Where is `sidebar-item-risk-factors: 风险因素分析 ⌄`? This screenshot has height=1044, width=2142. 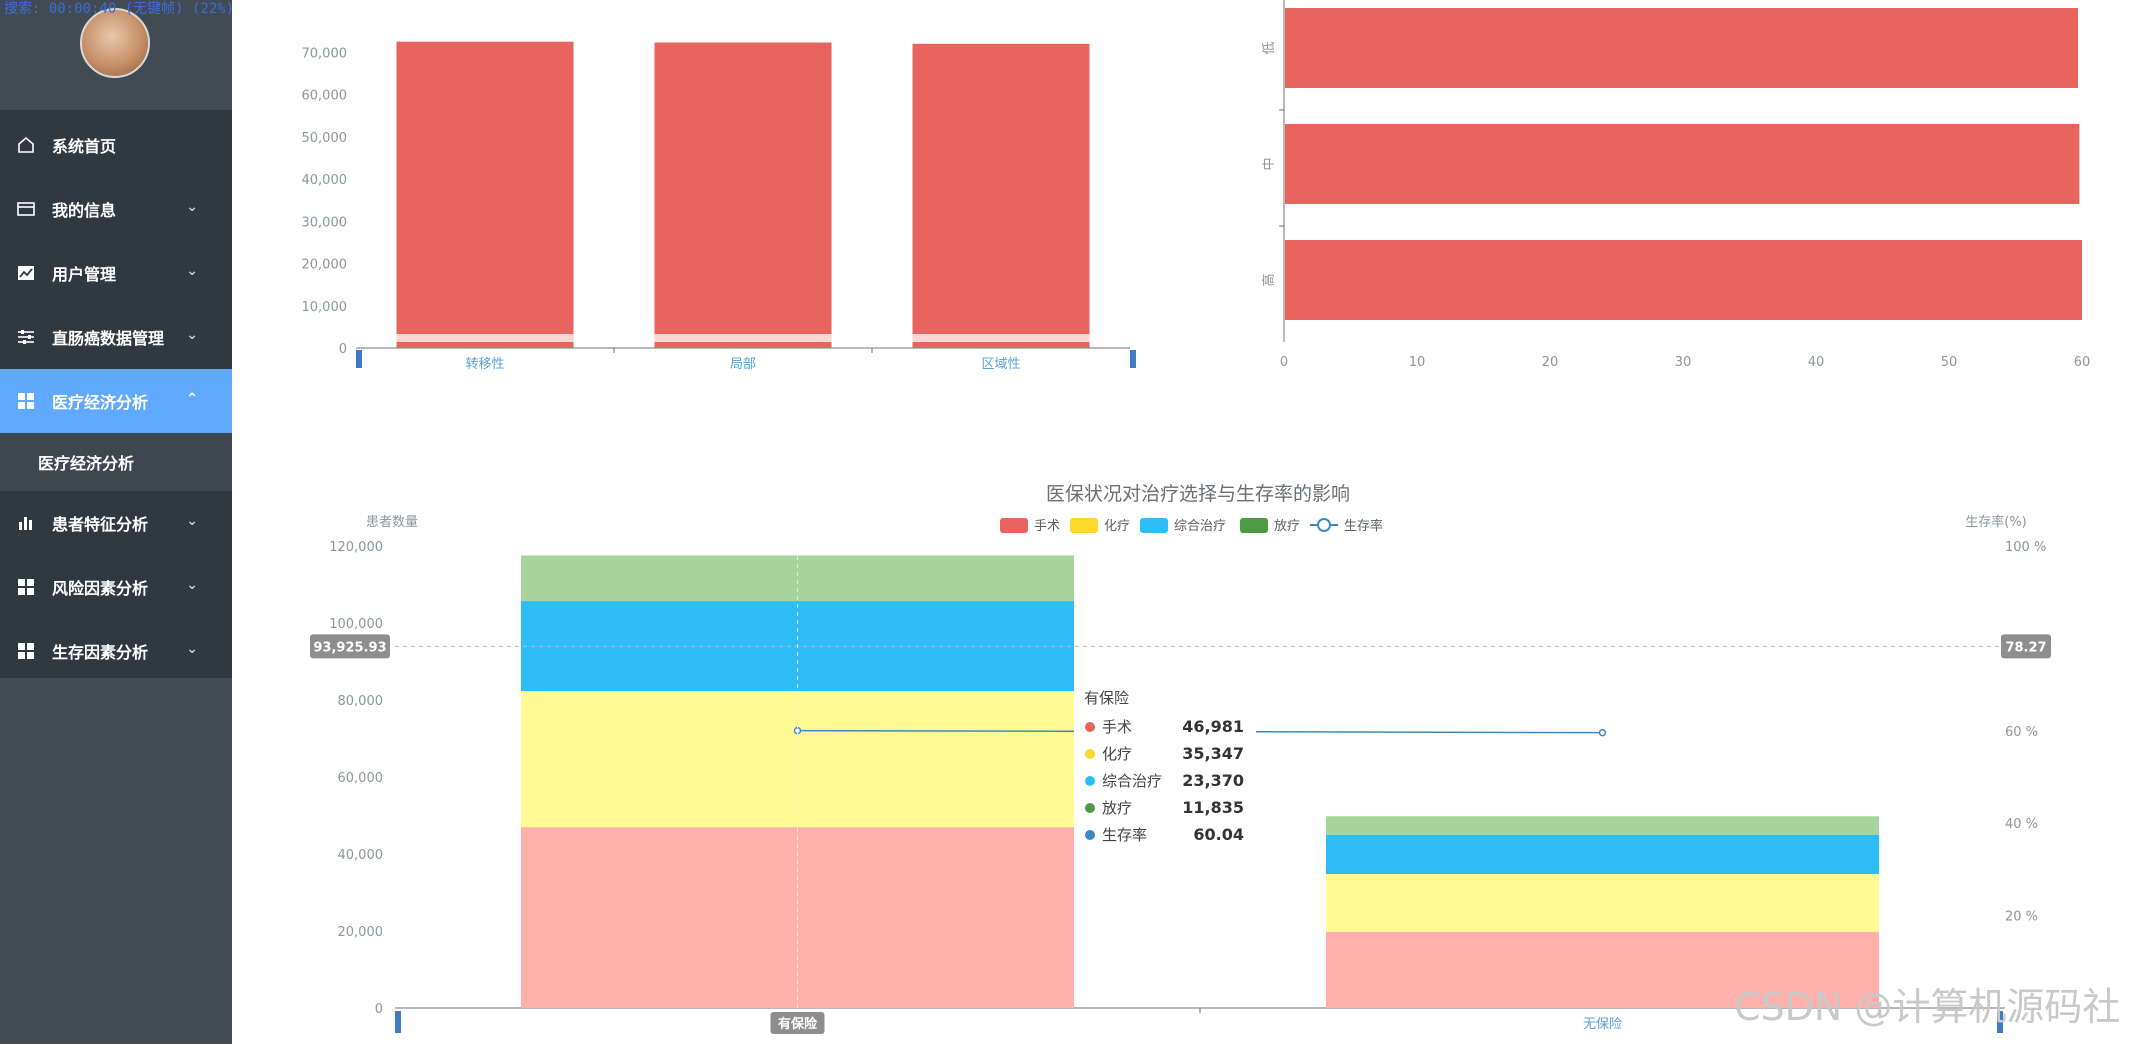 sidebar-item-risk-factors: 风险因素分析 ⌄ is located at coordinates (116, 587).